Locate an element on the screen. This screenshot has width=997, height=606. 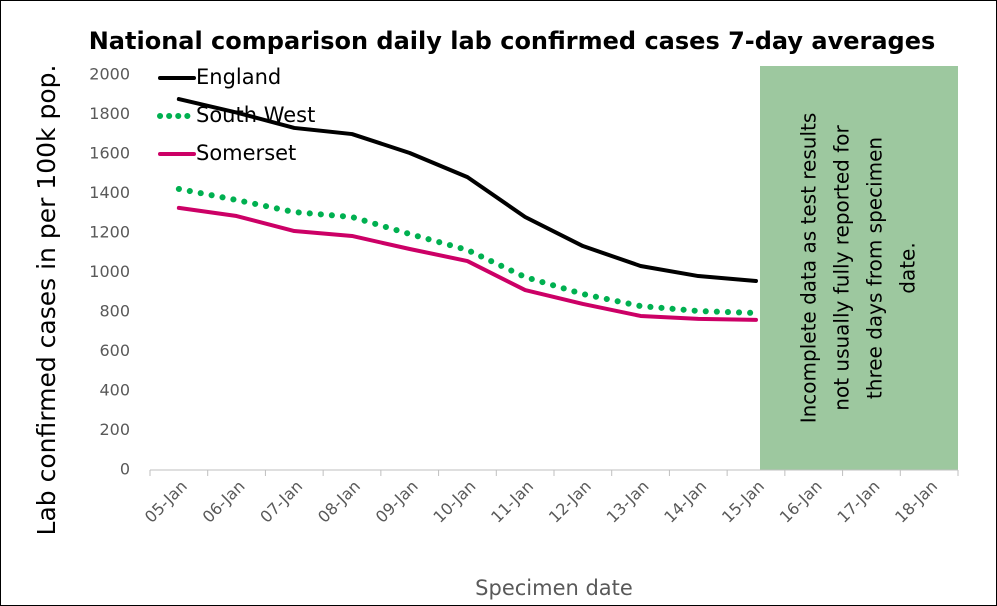
y-tick-label: 200 is located at coordinates (114, 429).